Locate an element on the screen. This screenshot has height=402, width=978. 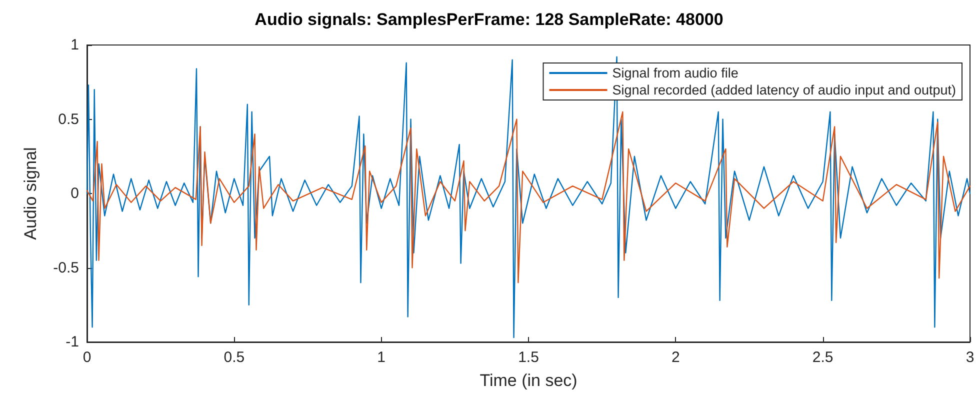
y-tick-label: -0.5 is located at coordinates (66, 267).